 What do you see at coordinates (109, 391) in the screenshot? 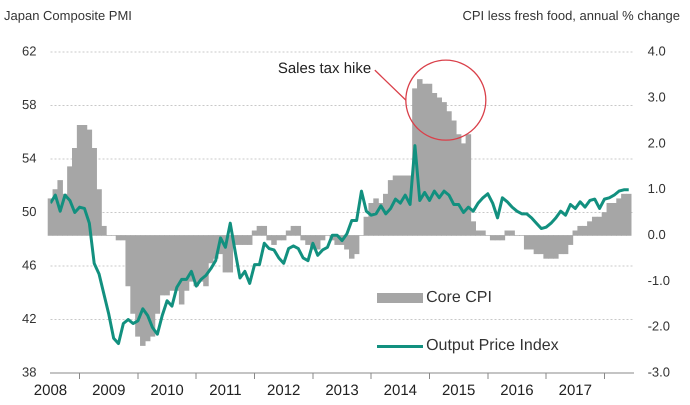
I see `x-tick-label: 2009` at bounding box center [109, 391].